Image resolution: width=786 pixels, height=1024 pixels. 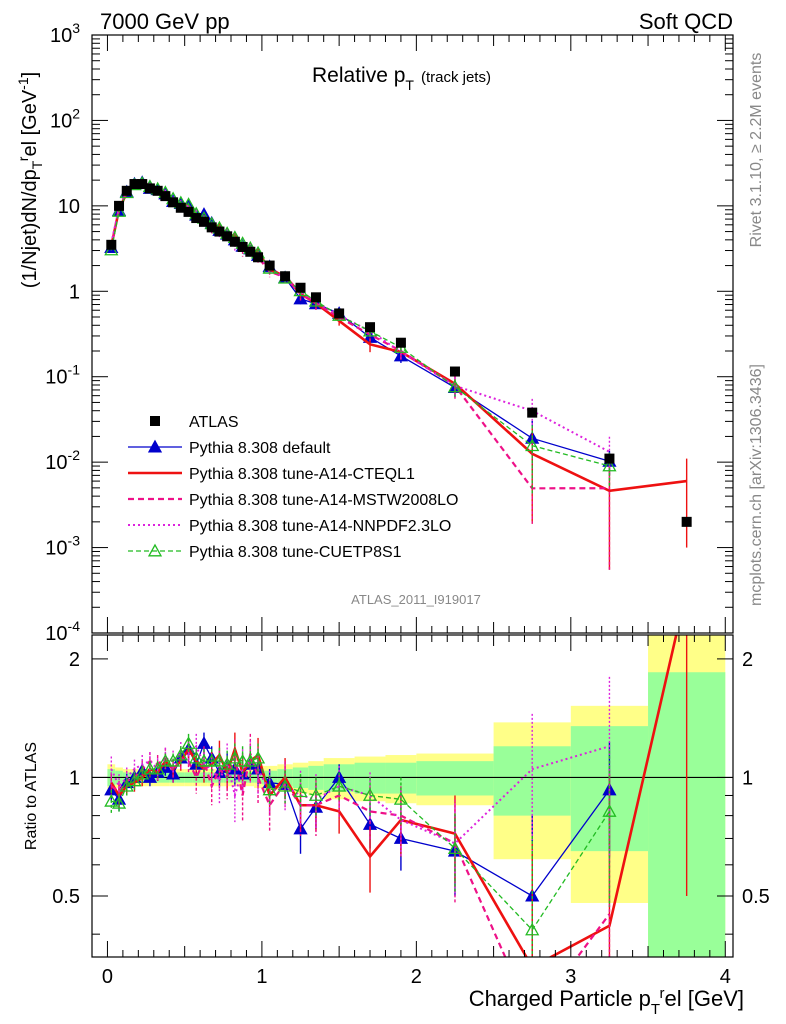 What do you see at coordinates (725, 977) in the screenshot?
I see `x-tick-label: 4` at bounding box center [725, 977].